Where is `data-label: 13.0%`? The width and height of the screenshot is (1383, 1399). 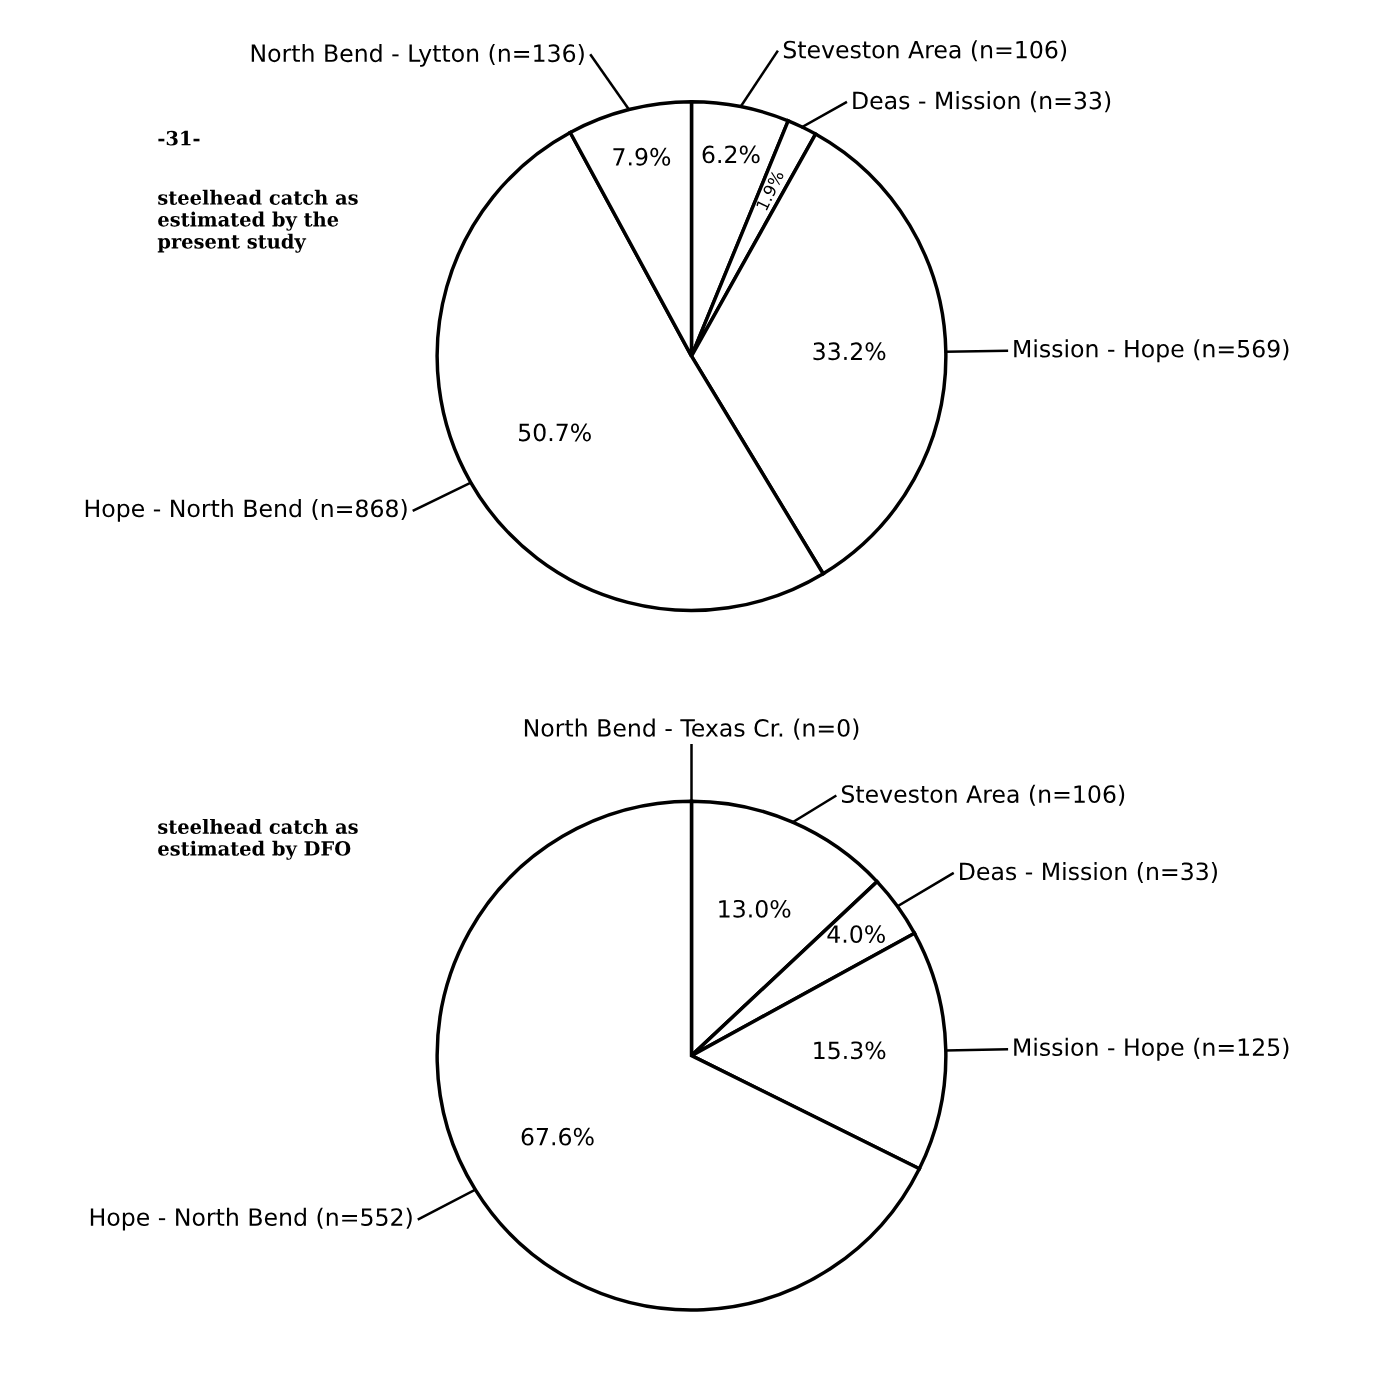
data-label: 13.0% is located at coordinates (755, 908).